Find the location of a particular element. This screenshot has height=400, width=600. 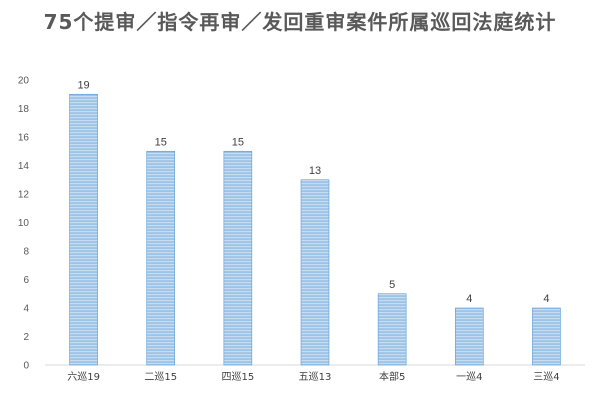

y-tick-label: 8 is located at coordinates (26, 252).